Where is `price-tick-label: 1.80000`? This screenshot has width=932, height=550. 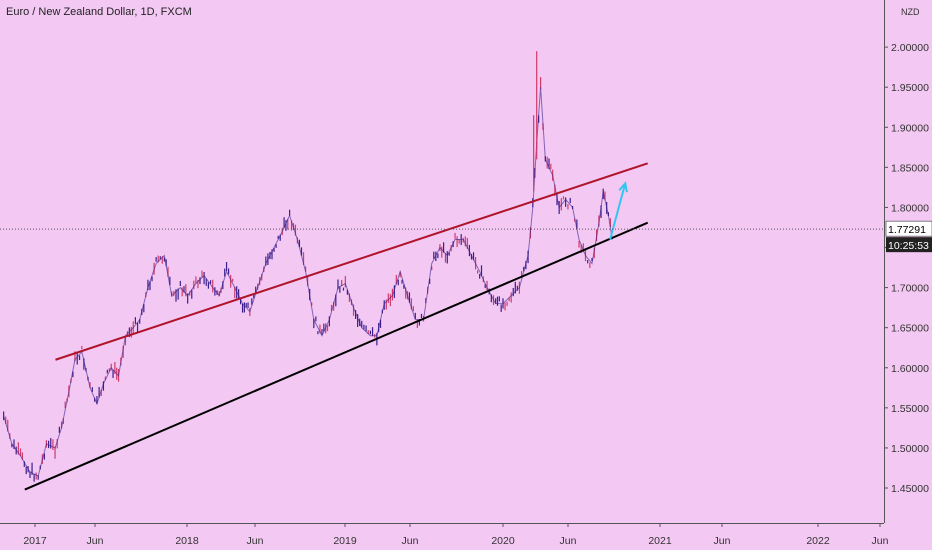 price-tick-label: 1.80000 is located at coordinates (910, 208).